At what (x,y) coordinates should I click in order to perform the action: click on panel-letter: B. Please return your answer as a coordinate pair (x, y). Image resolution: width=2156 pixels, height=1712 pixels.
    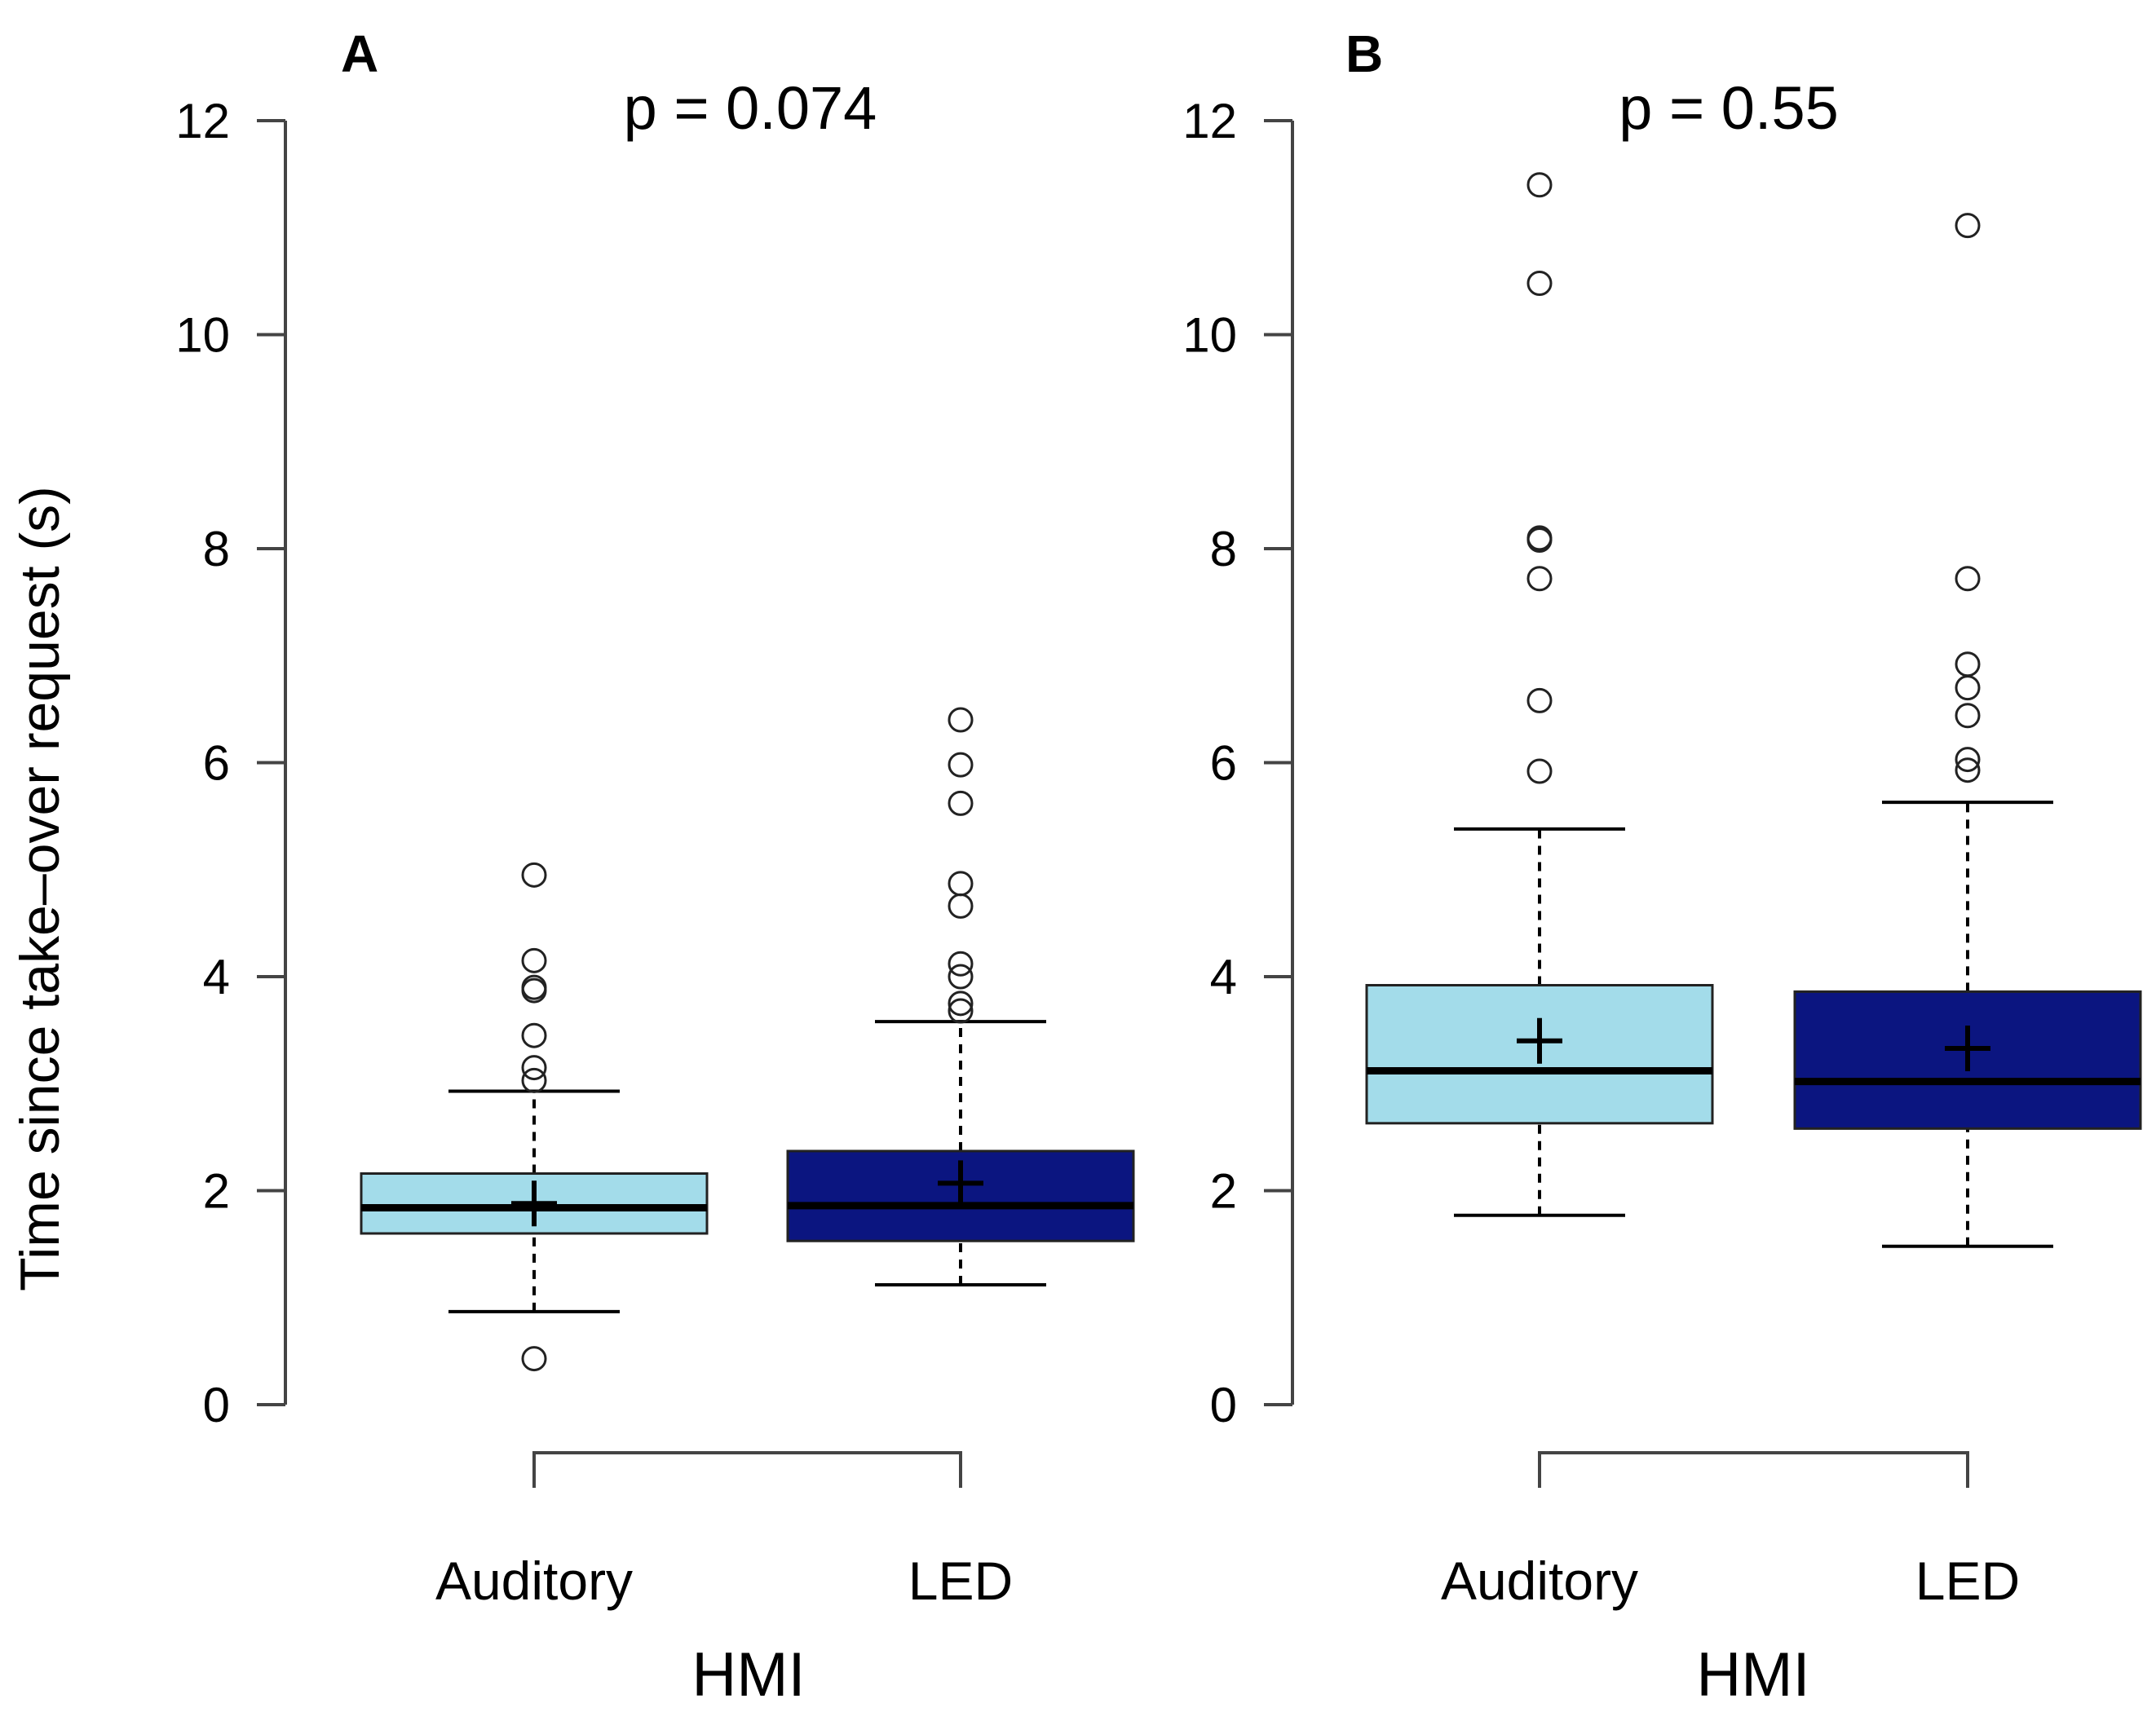
    Looking at the image, I should click on (1364, 53).